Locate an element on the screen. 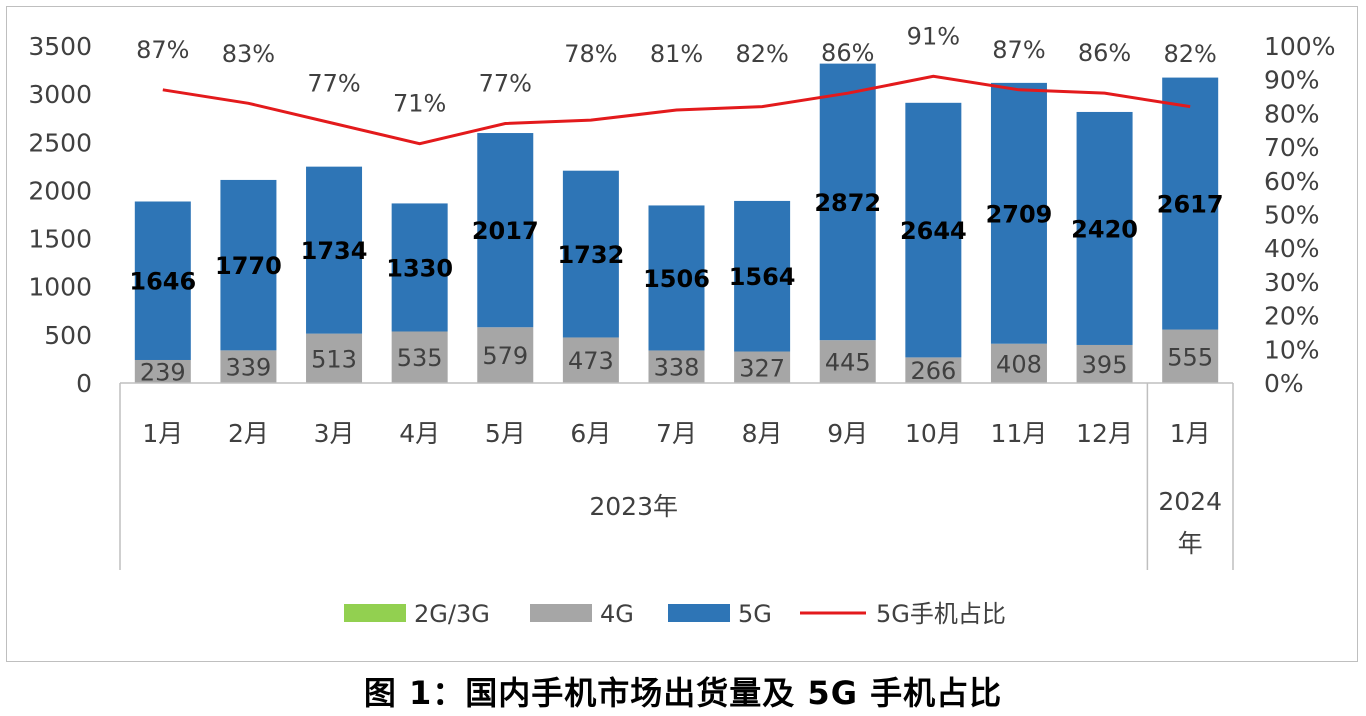  left-axis-tick-label: 1500 is located at coordinates (60, 239).